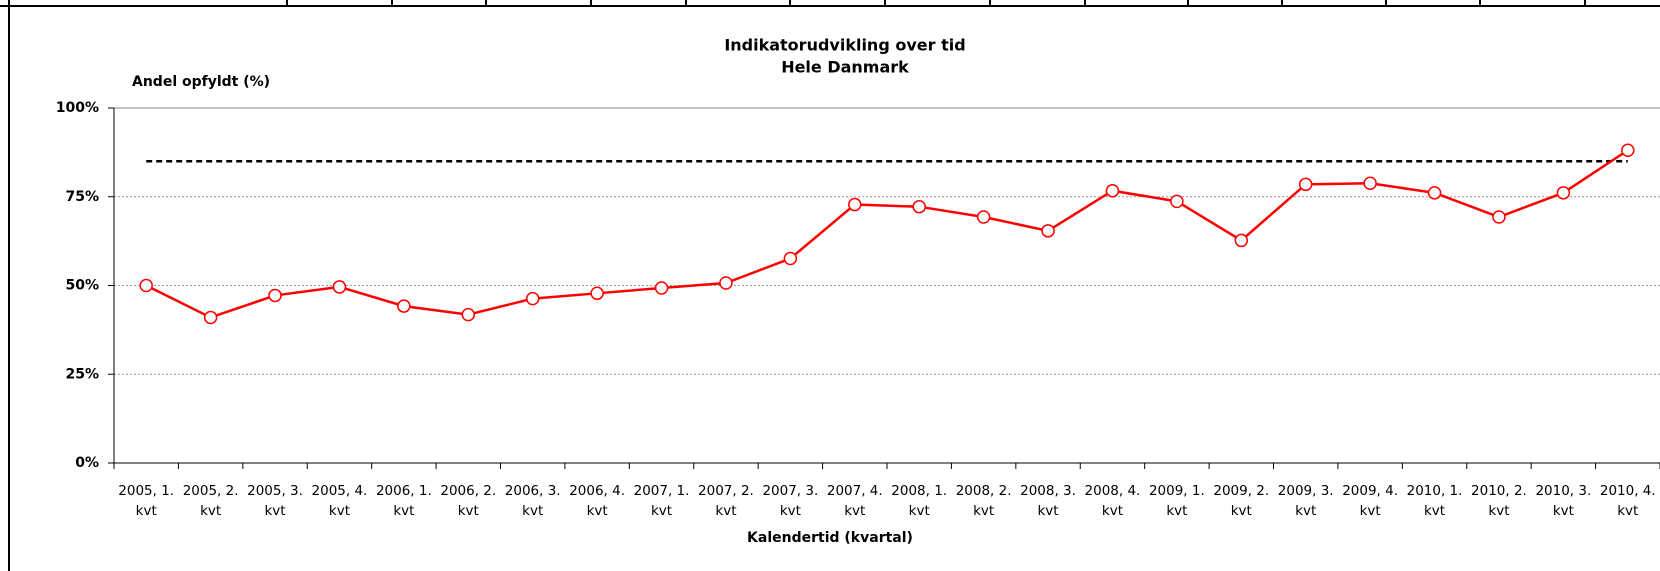 The width and height of the screenshot is (1660, 571). Describe the element at coordinates (661, 501) in the screenshot. I see `x-tick-label: 2007, 1. kvt` at that location.